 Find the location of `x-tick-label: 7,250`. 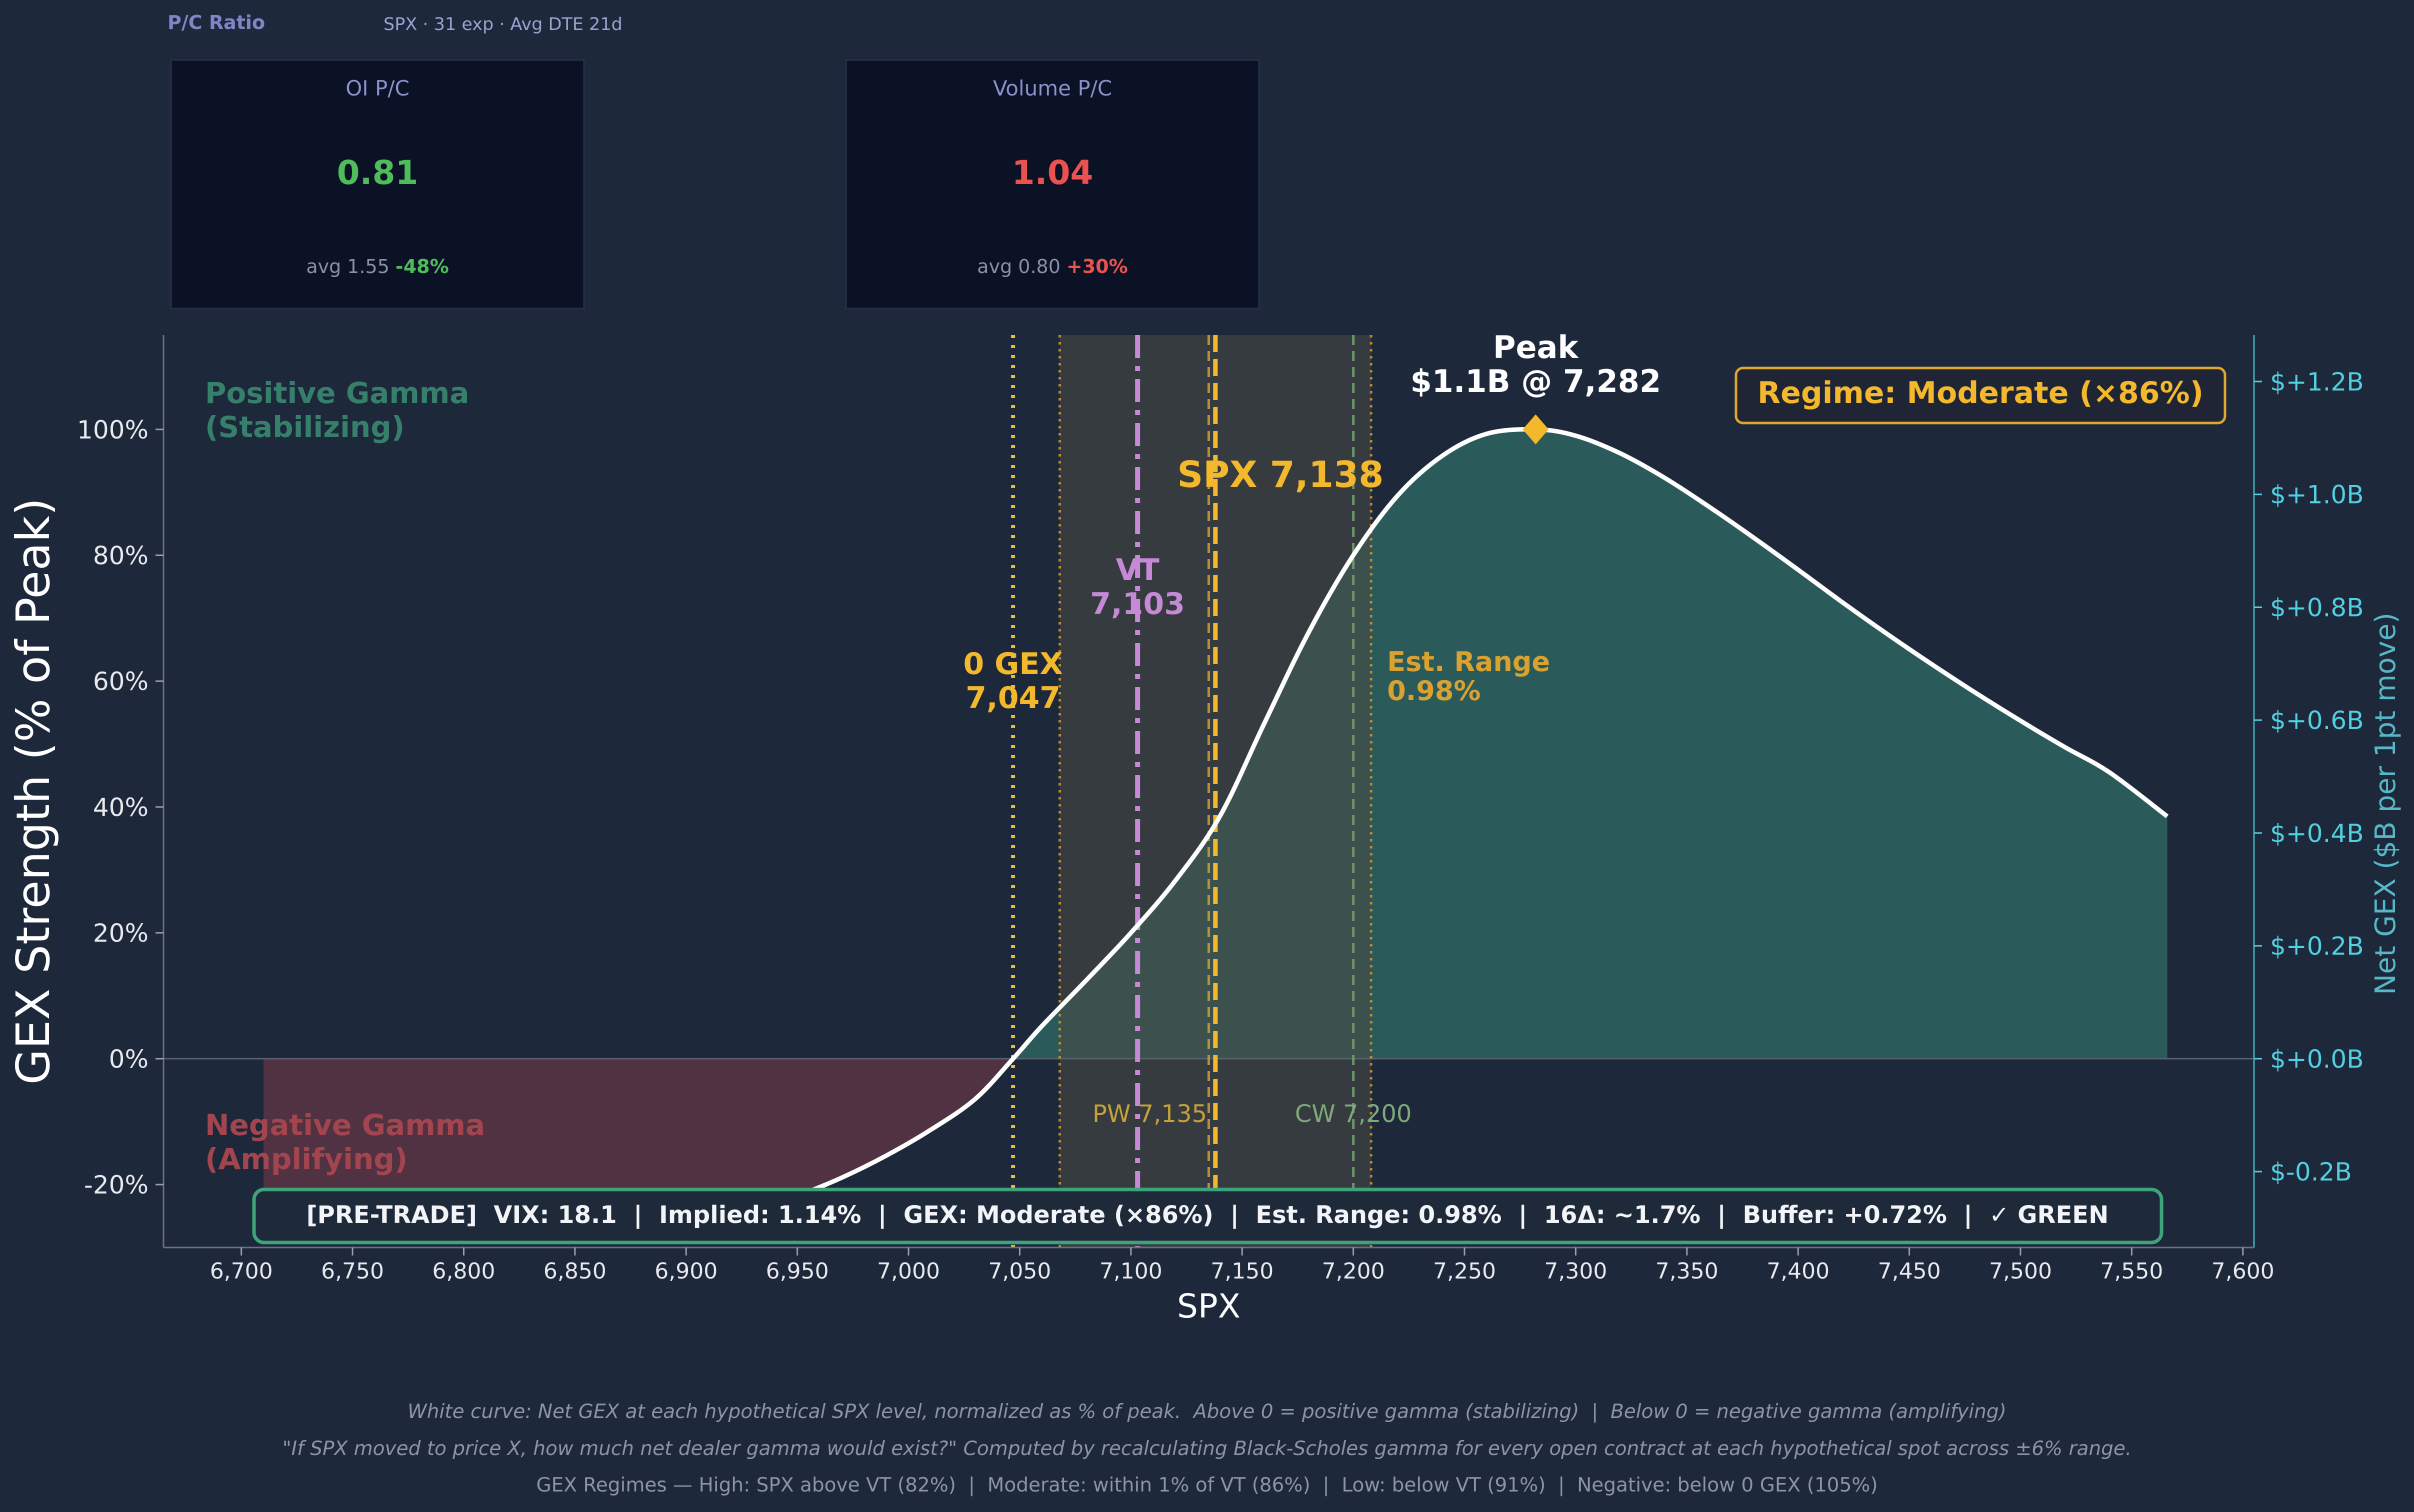

x-tick-label: 7,250 is located at coordinates (1464, 1271).